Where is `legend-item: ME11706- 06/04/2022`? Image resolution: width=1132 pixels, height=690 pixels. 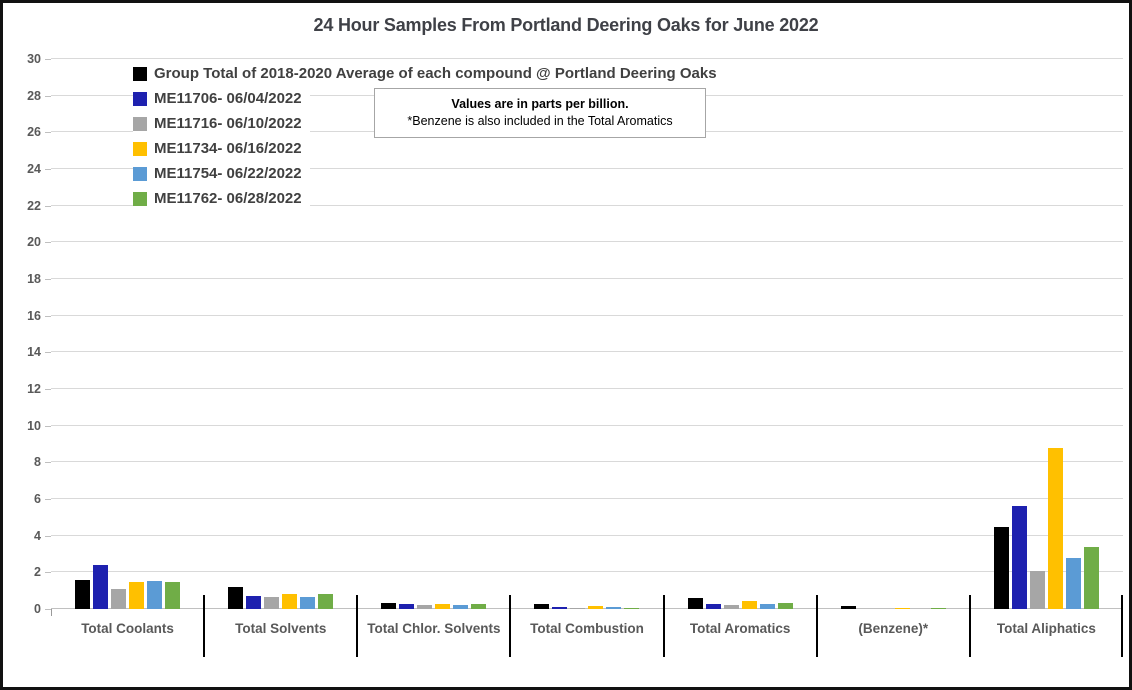
legend-item: ME11706- 06/04/2022 is located at coordinates (221, 98).